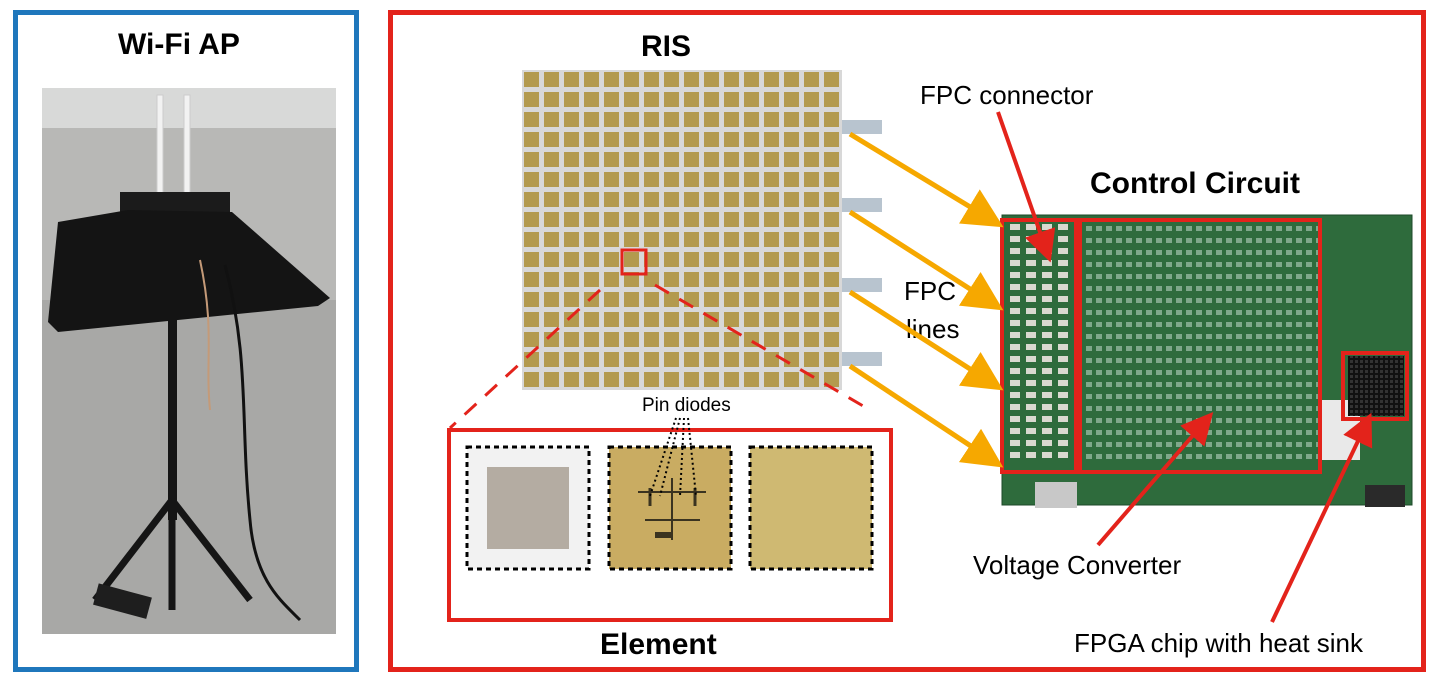 This screenshot has height=684, width=1437. I want to click on patch-tile, so click(528, 508).